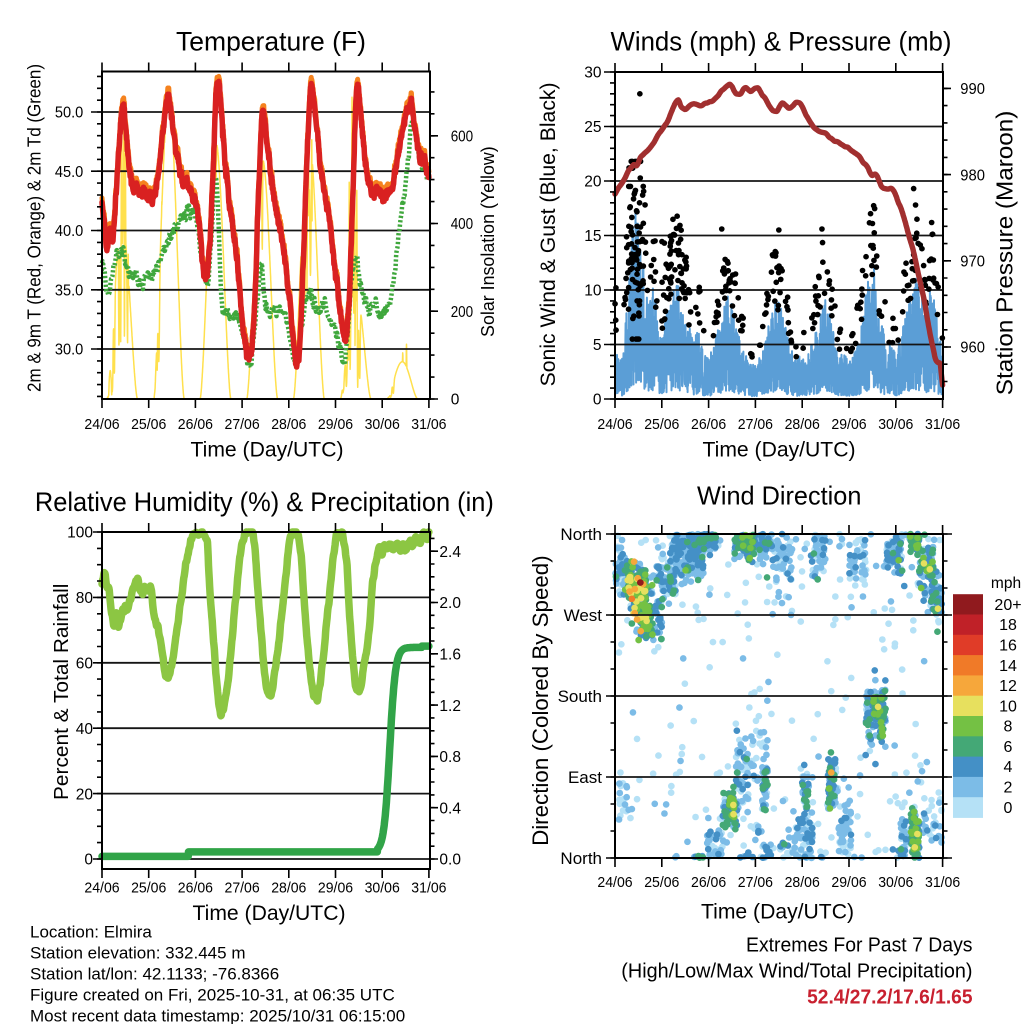 The height and width of the screenshot is (1024, 1024). I want to click on svg-text: 15, so click(592, 236).